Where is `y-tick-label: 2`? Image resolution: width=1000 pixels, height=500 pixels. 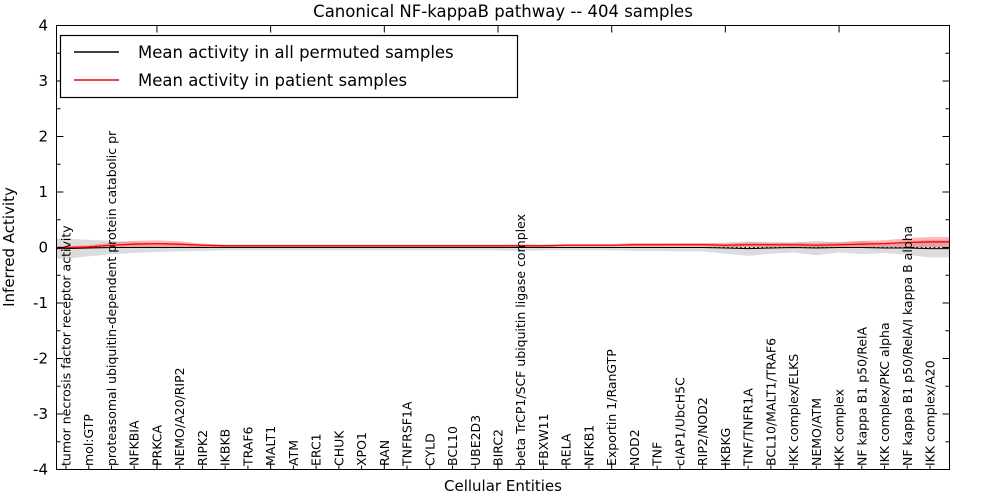 y-tick-label: 2 is located at coordinates (43, 137).